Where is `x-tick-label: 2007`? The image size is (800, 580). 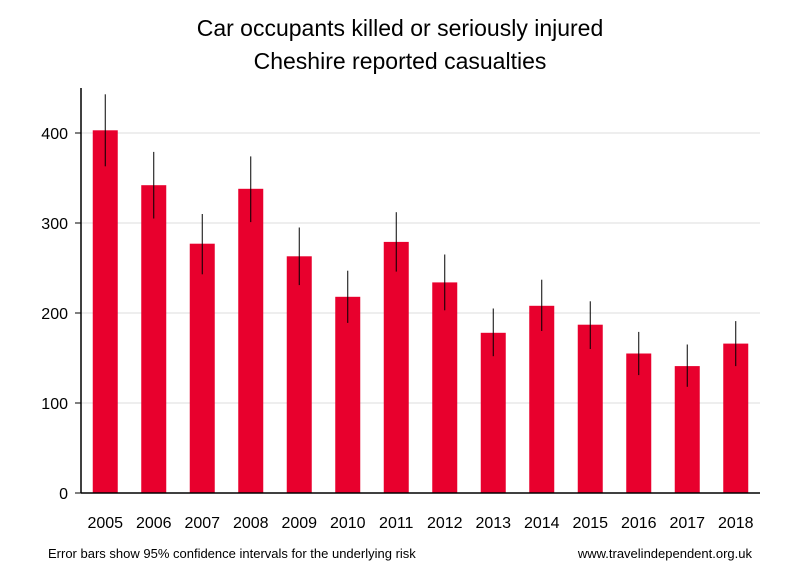 x-tick-label: 2007 is located at coordinates (202, 523).